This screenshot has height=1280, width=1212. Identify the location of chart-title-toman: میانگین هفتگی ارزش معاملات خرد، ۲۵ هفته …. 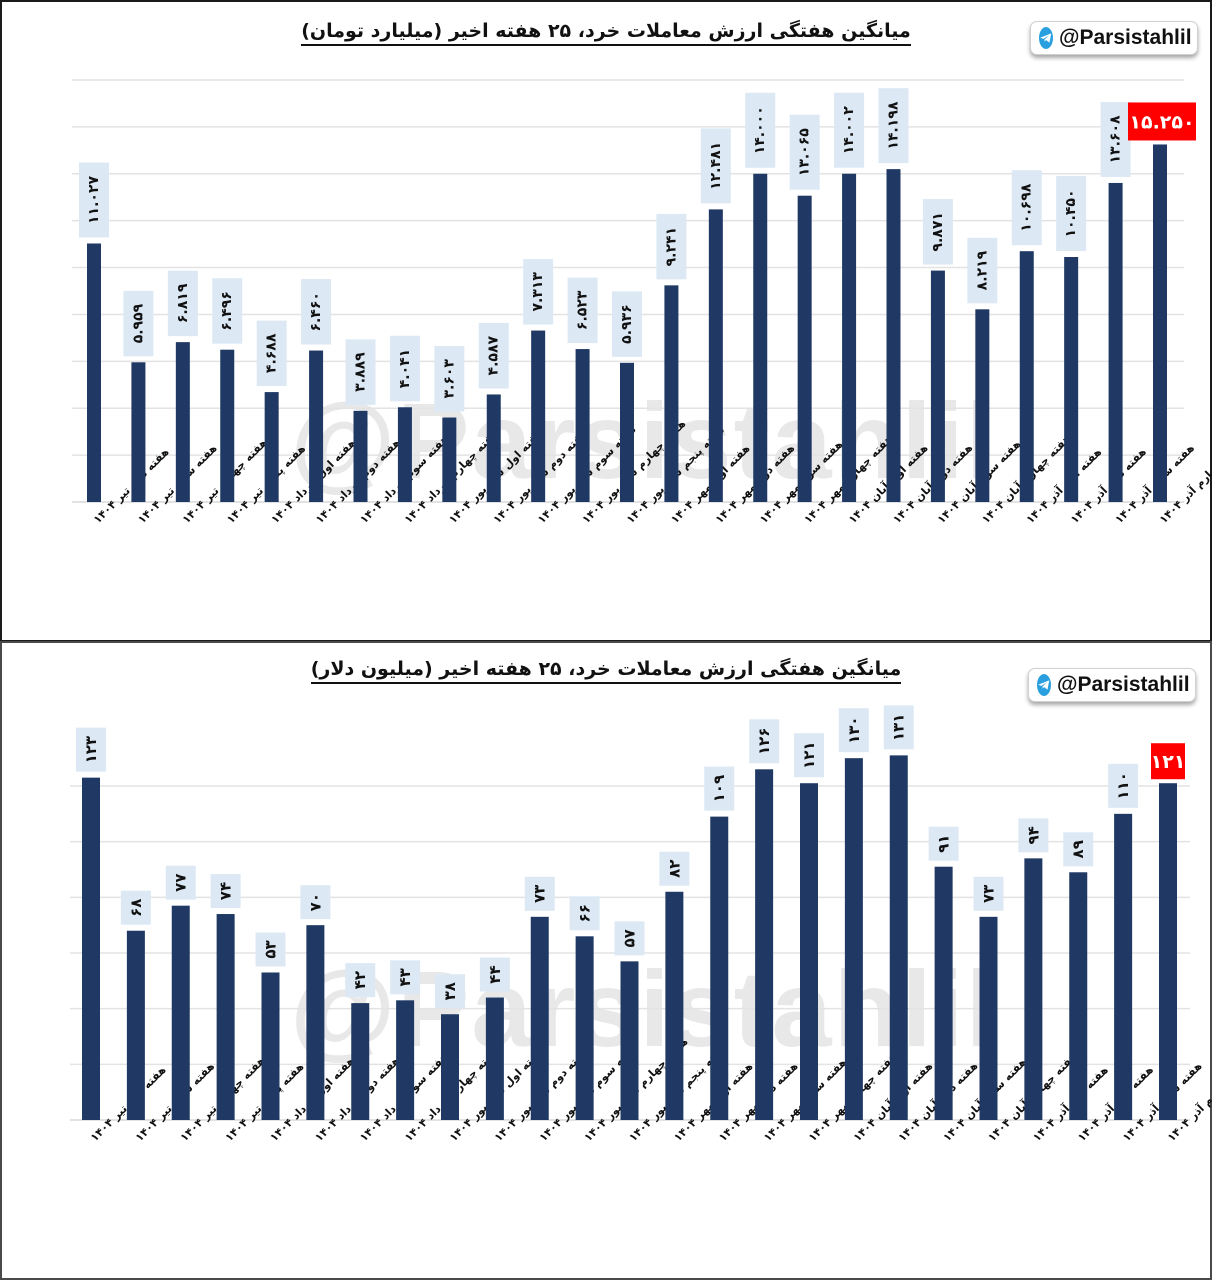
(606, 33).